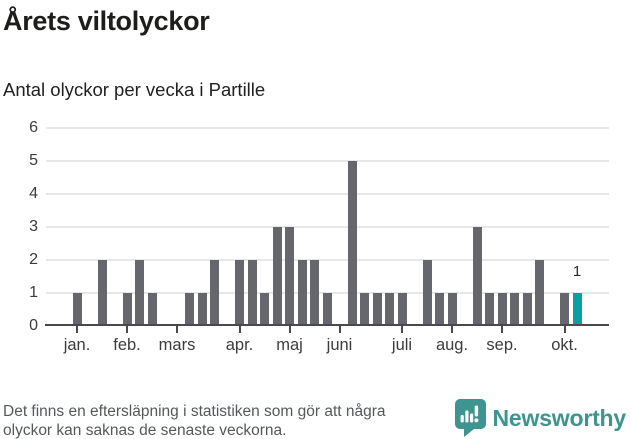 The width and height of the screenshot is (631, 439). I want to click on x-axis-line, so click(327, 325).